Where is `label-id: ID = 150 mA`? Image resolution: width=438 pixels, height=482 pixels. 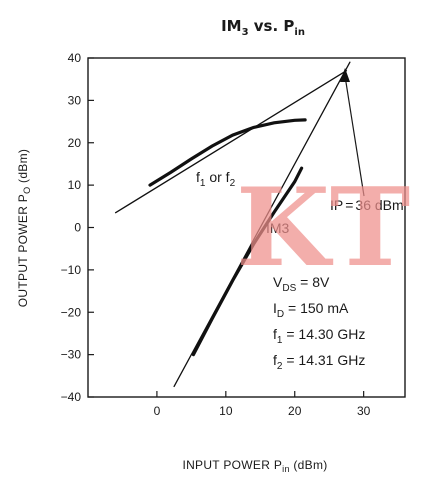
label-id: ID = 150 mA is located at coordinates (311, 310).